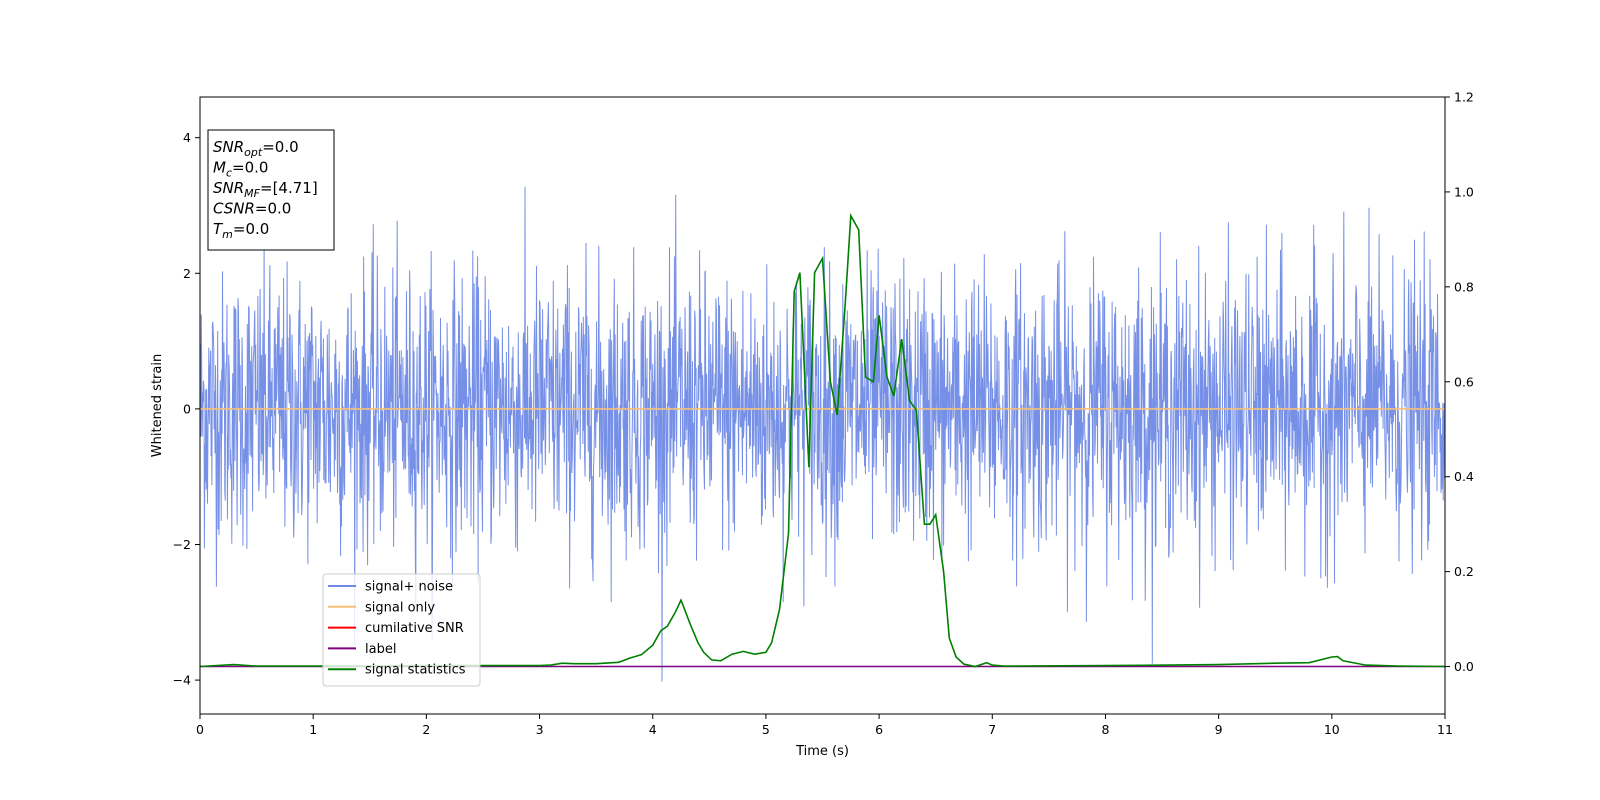 The width and height of the screenshot is (1600, 800). What do you see at coordinates (1464, 286) in the screenshot?
I see `y-right-tick-label: 0.8` at bounding box center [1464, 286].